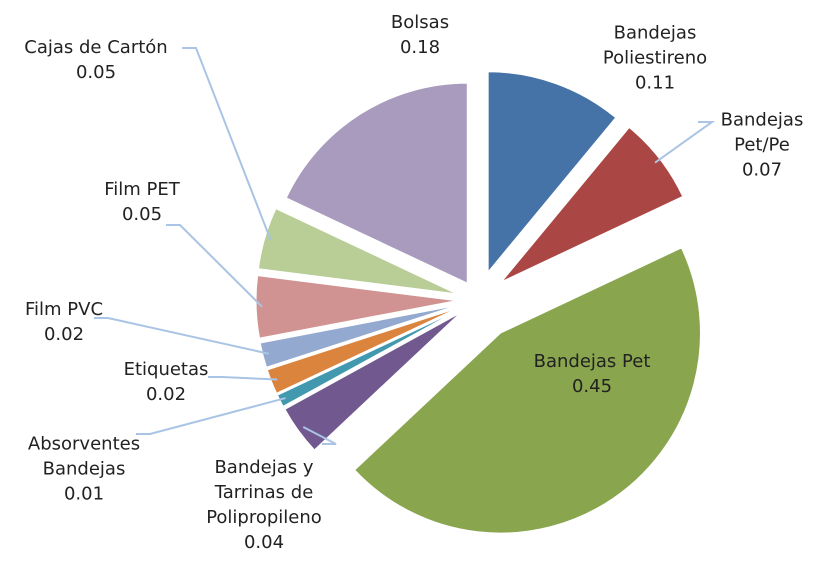  I want to click on slice-label: Bolsas 0.18, so click(420, 35).